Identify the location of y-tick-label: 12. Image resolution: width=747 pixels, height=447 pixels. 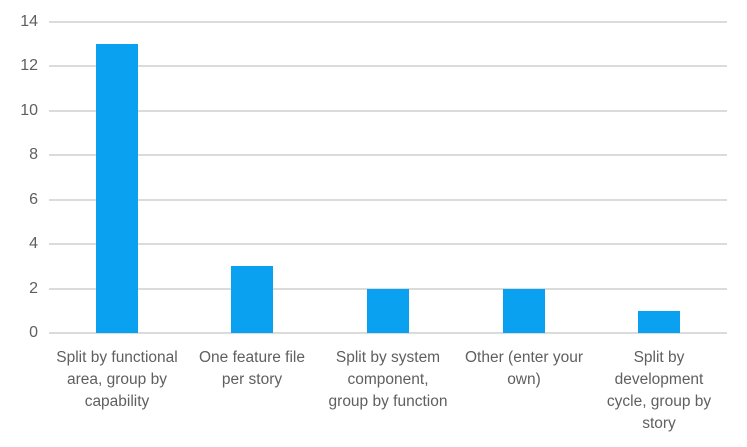
(29, 65).